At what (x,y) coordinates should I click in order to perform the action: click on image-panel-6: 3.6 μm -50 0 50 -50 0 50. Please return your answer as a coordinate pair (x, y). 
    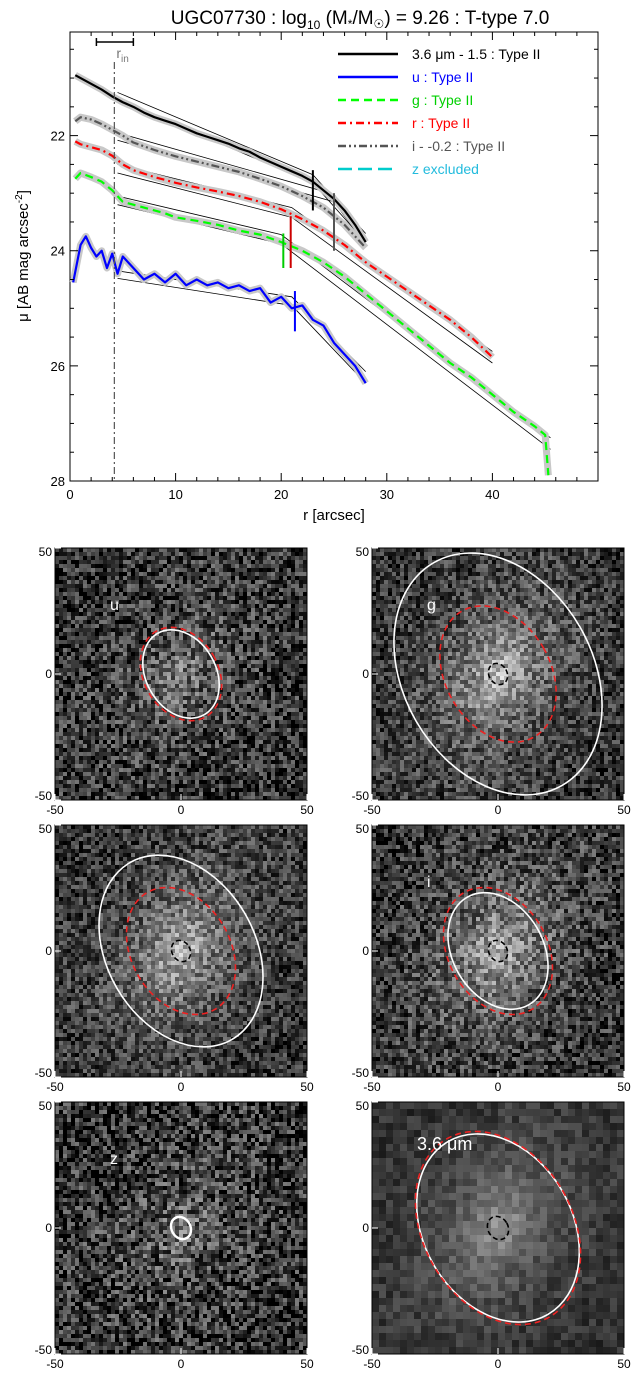
    Looking at the image, I should click on (491, 1235).